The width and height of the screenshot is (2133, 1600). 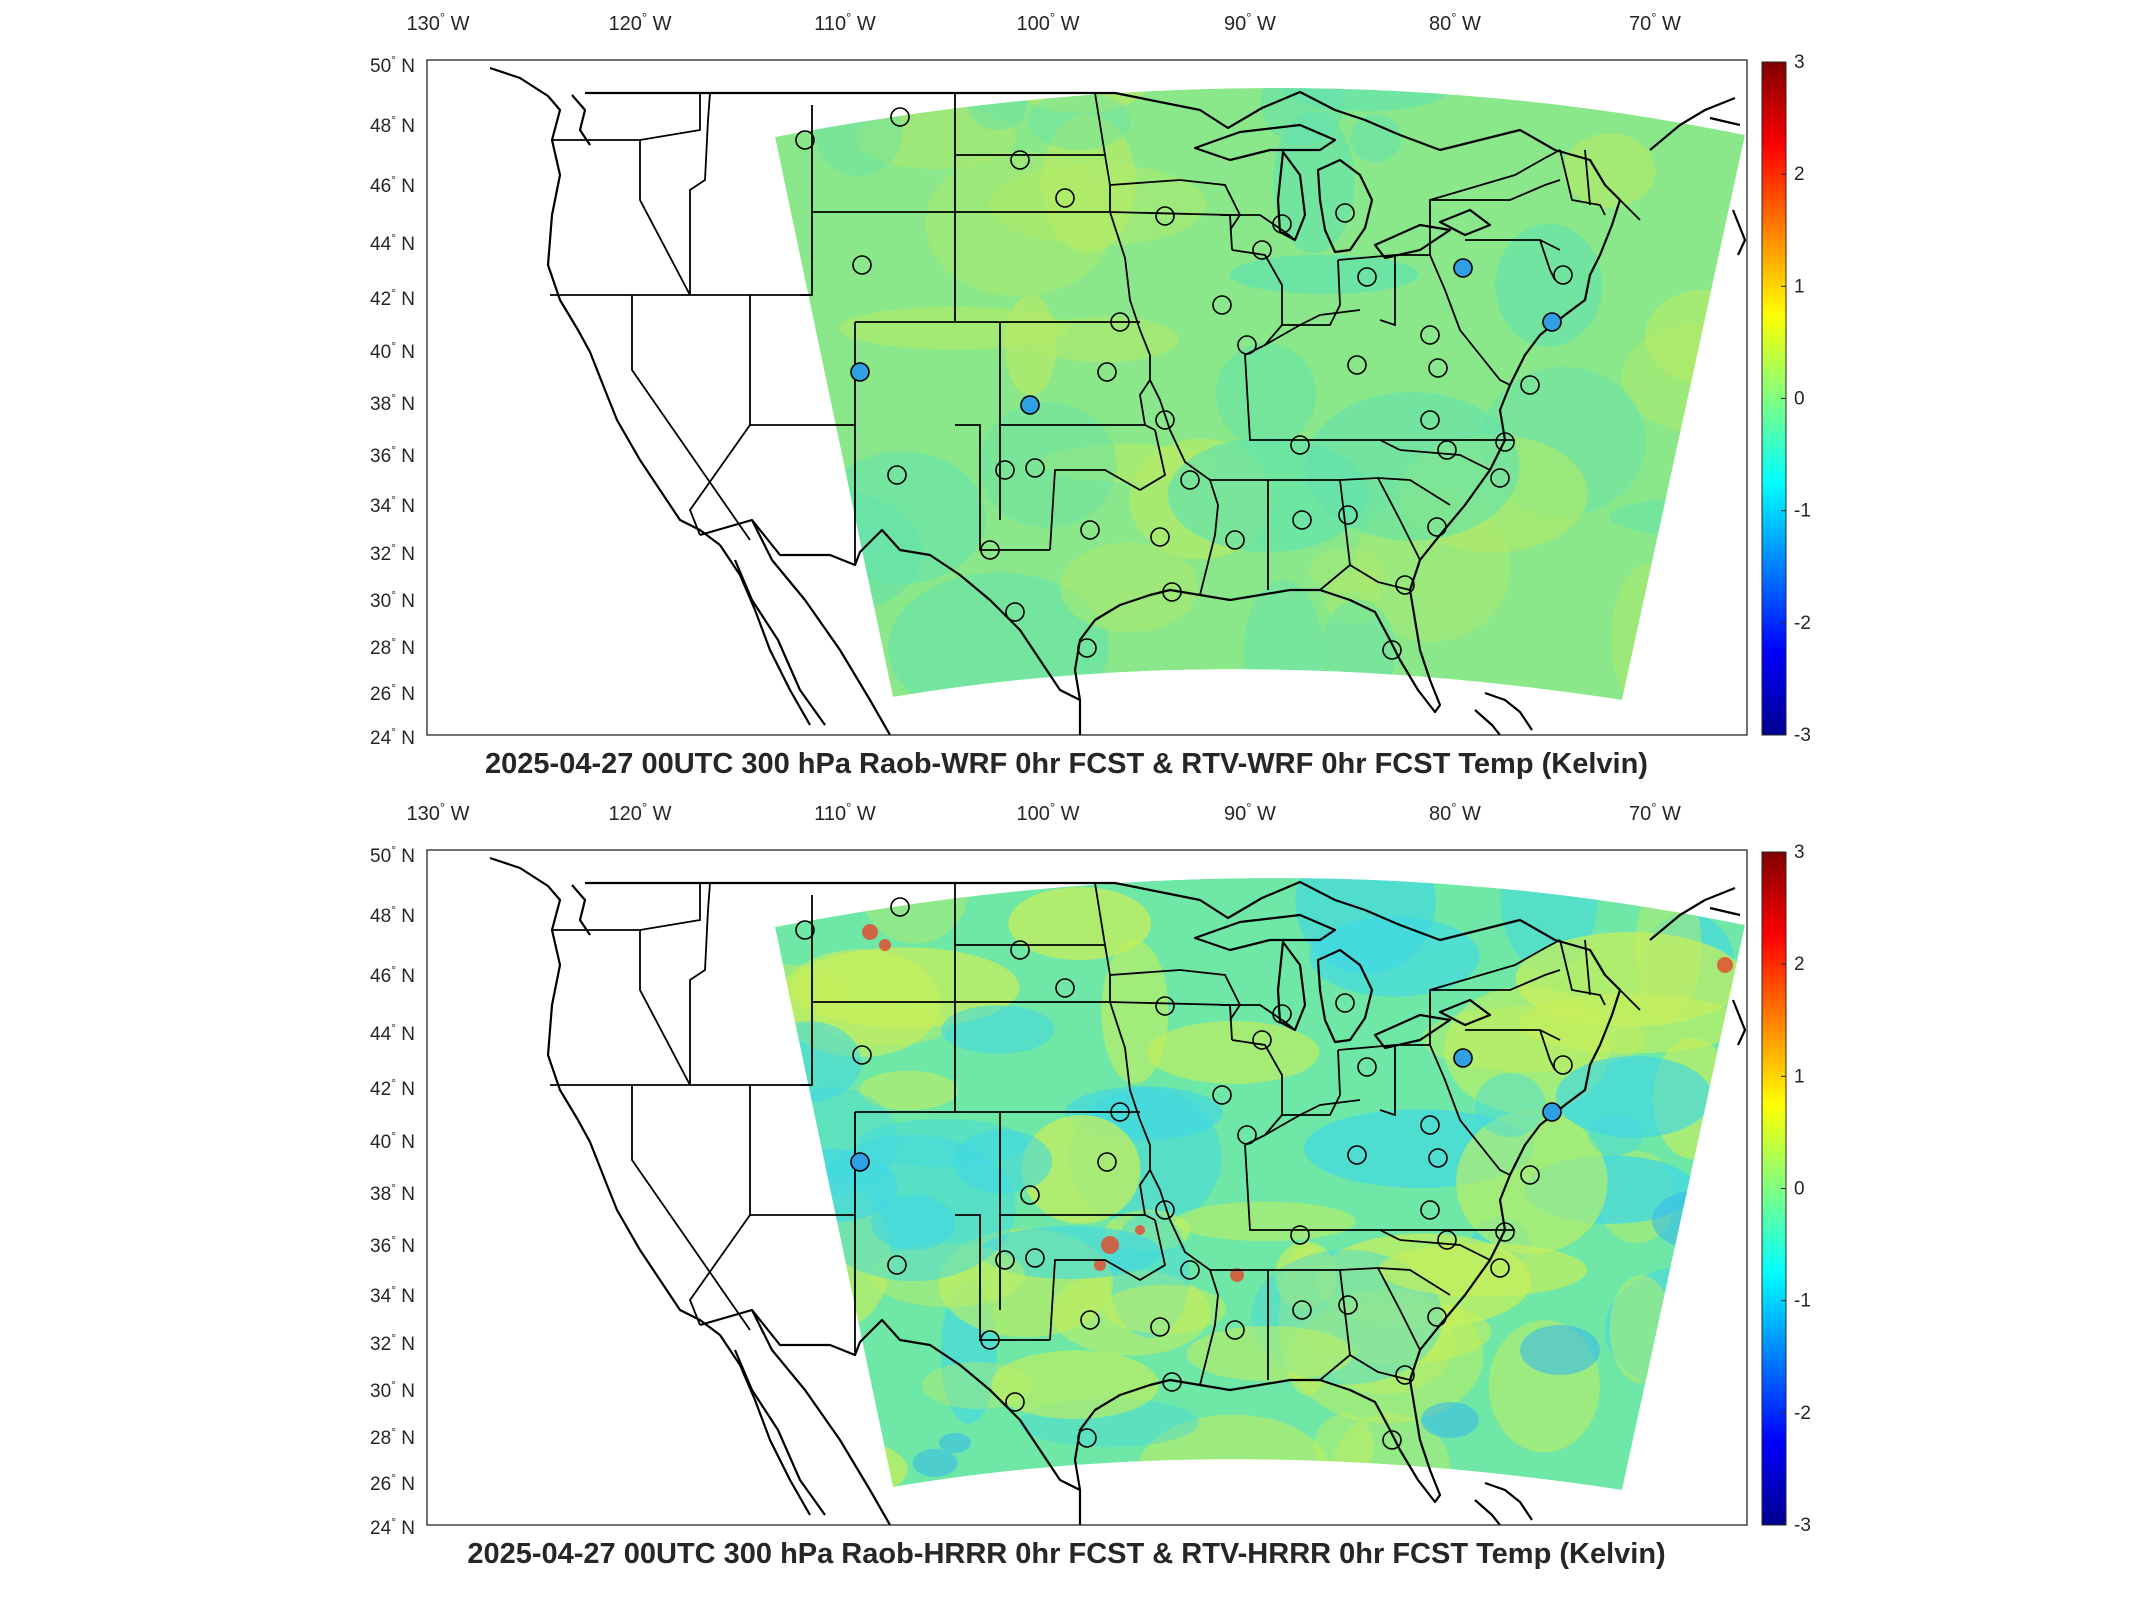 I want to click on colorbar-tick-label: -2, so click(x=1802, y=1413).